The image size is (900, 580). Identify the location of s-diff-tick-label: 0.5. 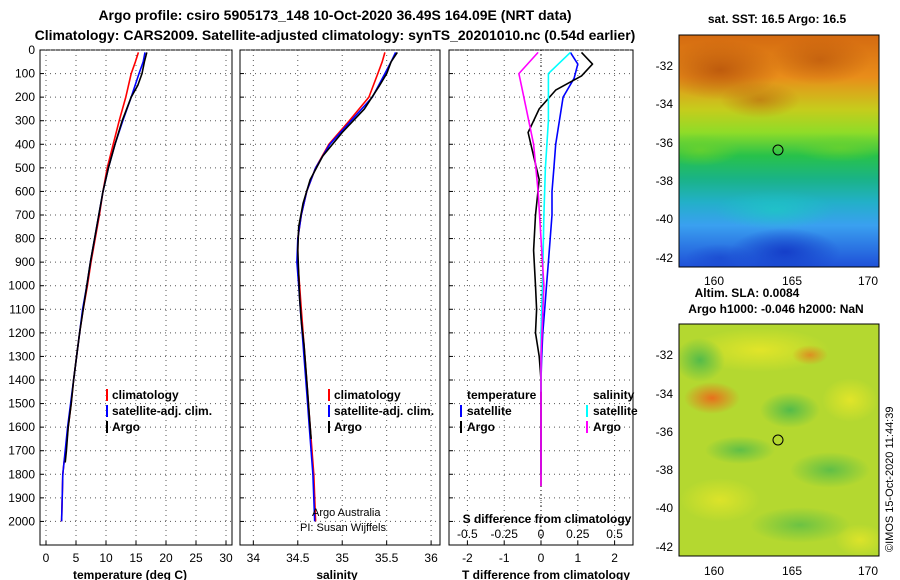
(614, 534).